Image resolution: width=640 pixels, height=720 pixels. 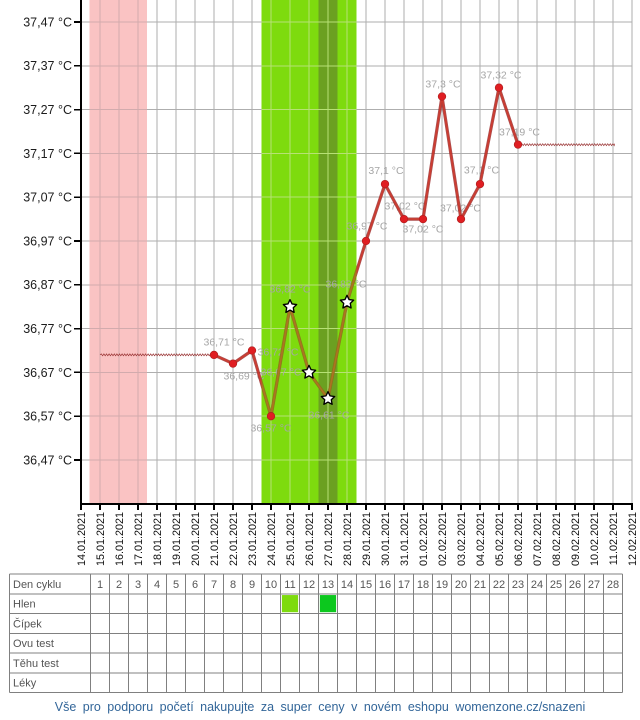 What do you see at coordinates (271, 585) in the screenshot?
I see `svg-text: 10` at bounding box center [271, 585].